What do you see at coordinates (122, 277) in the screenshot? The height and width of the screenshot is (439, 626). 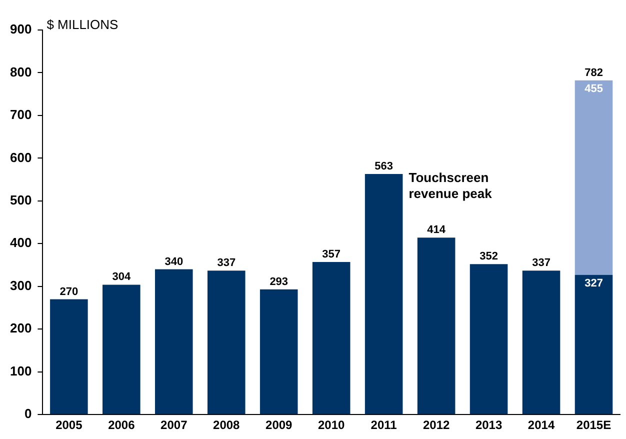 I see `data-label: 304` at bounding box center [122, 277].